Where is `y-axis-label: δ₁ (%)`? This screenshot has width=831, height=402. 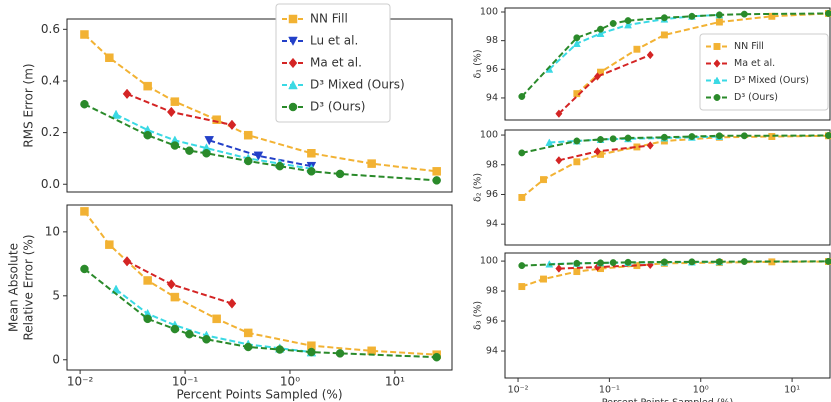 y-axis-label: δ₁ (%) is located at coordinates (478, 63).